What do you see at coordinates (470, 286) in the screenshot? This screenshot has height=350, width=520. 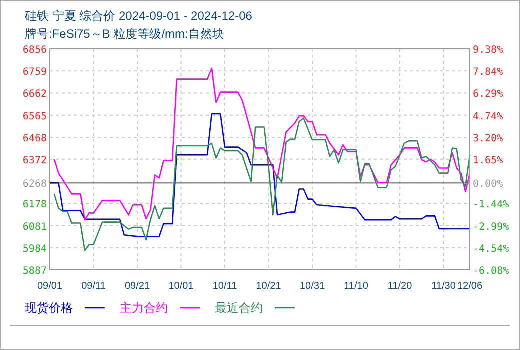 I see `x-tick-label: 12/06` at bounding box center [470, 286].